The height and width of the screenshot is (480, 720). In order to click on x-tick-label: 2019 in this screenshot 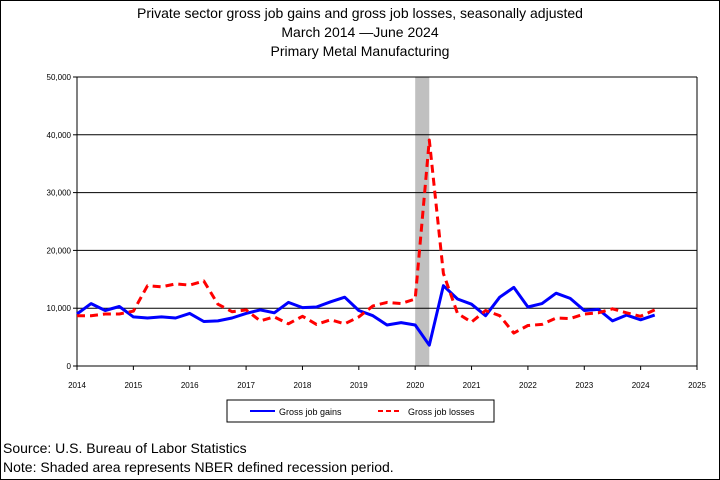, I will do `click(359, 385)`.